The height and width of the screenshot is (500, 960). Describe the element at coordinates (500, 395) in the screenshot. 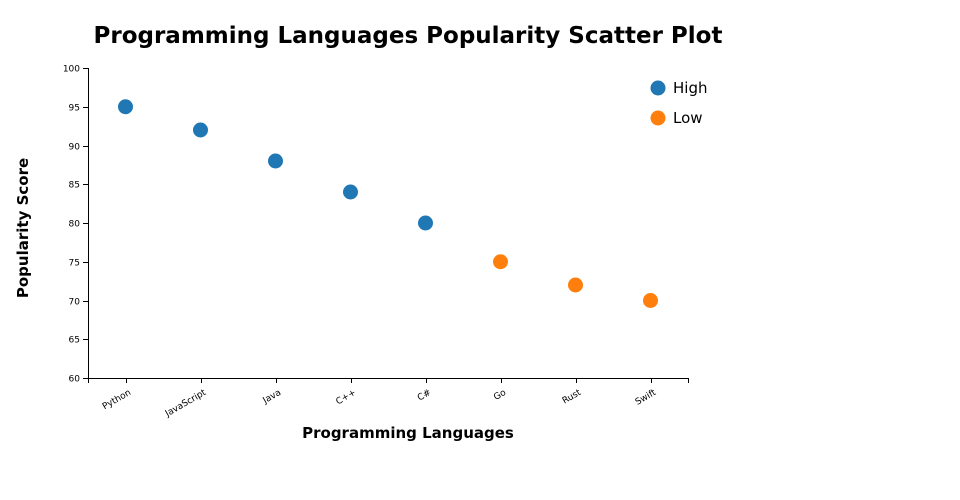

I see `x-tick-label: Go` at that location.